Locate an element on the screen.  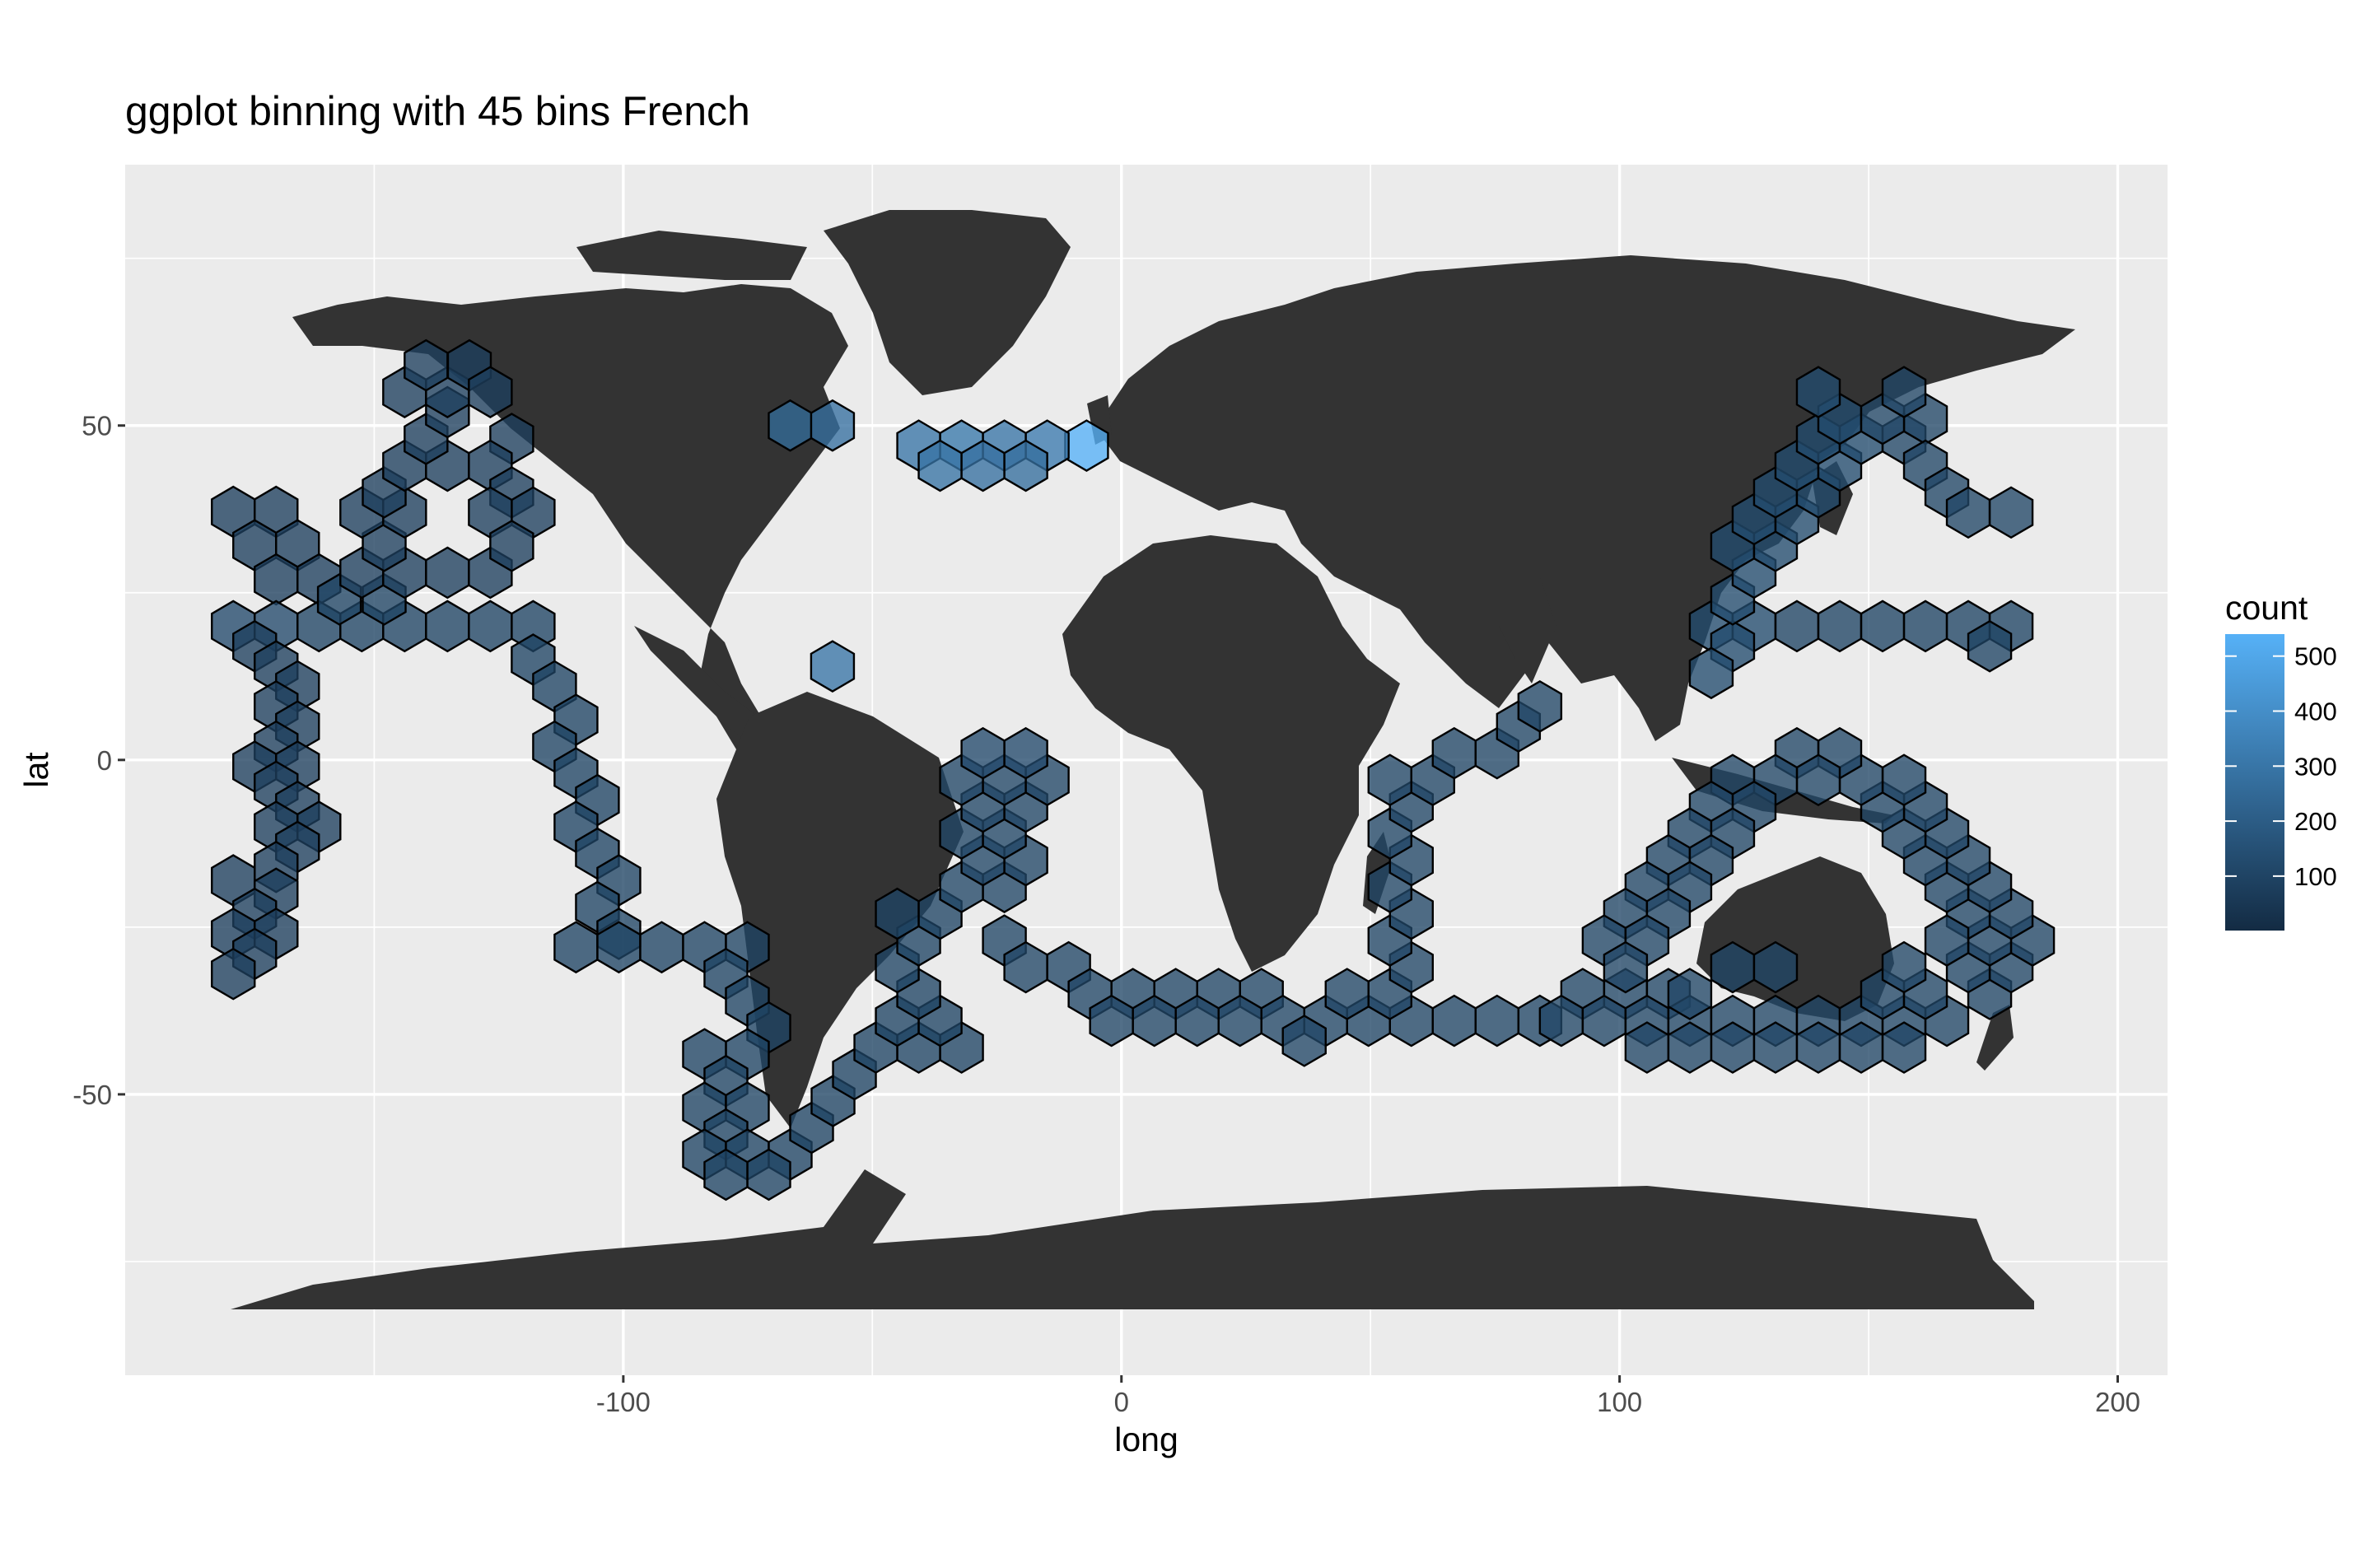
land-africa is located at coordinates (1231, 753).